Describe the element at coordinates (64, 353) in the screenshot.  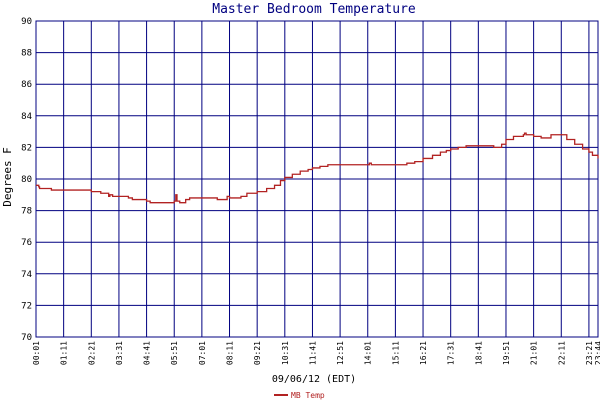
I see `x-tick-label: 01:11` at that location.